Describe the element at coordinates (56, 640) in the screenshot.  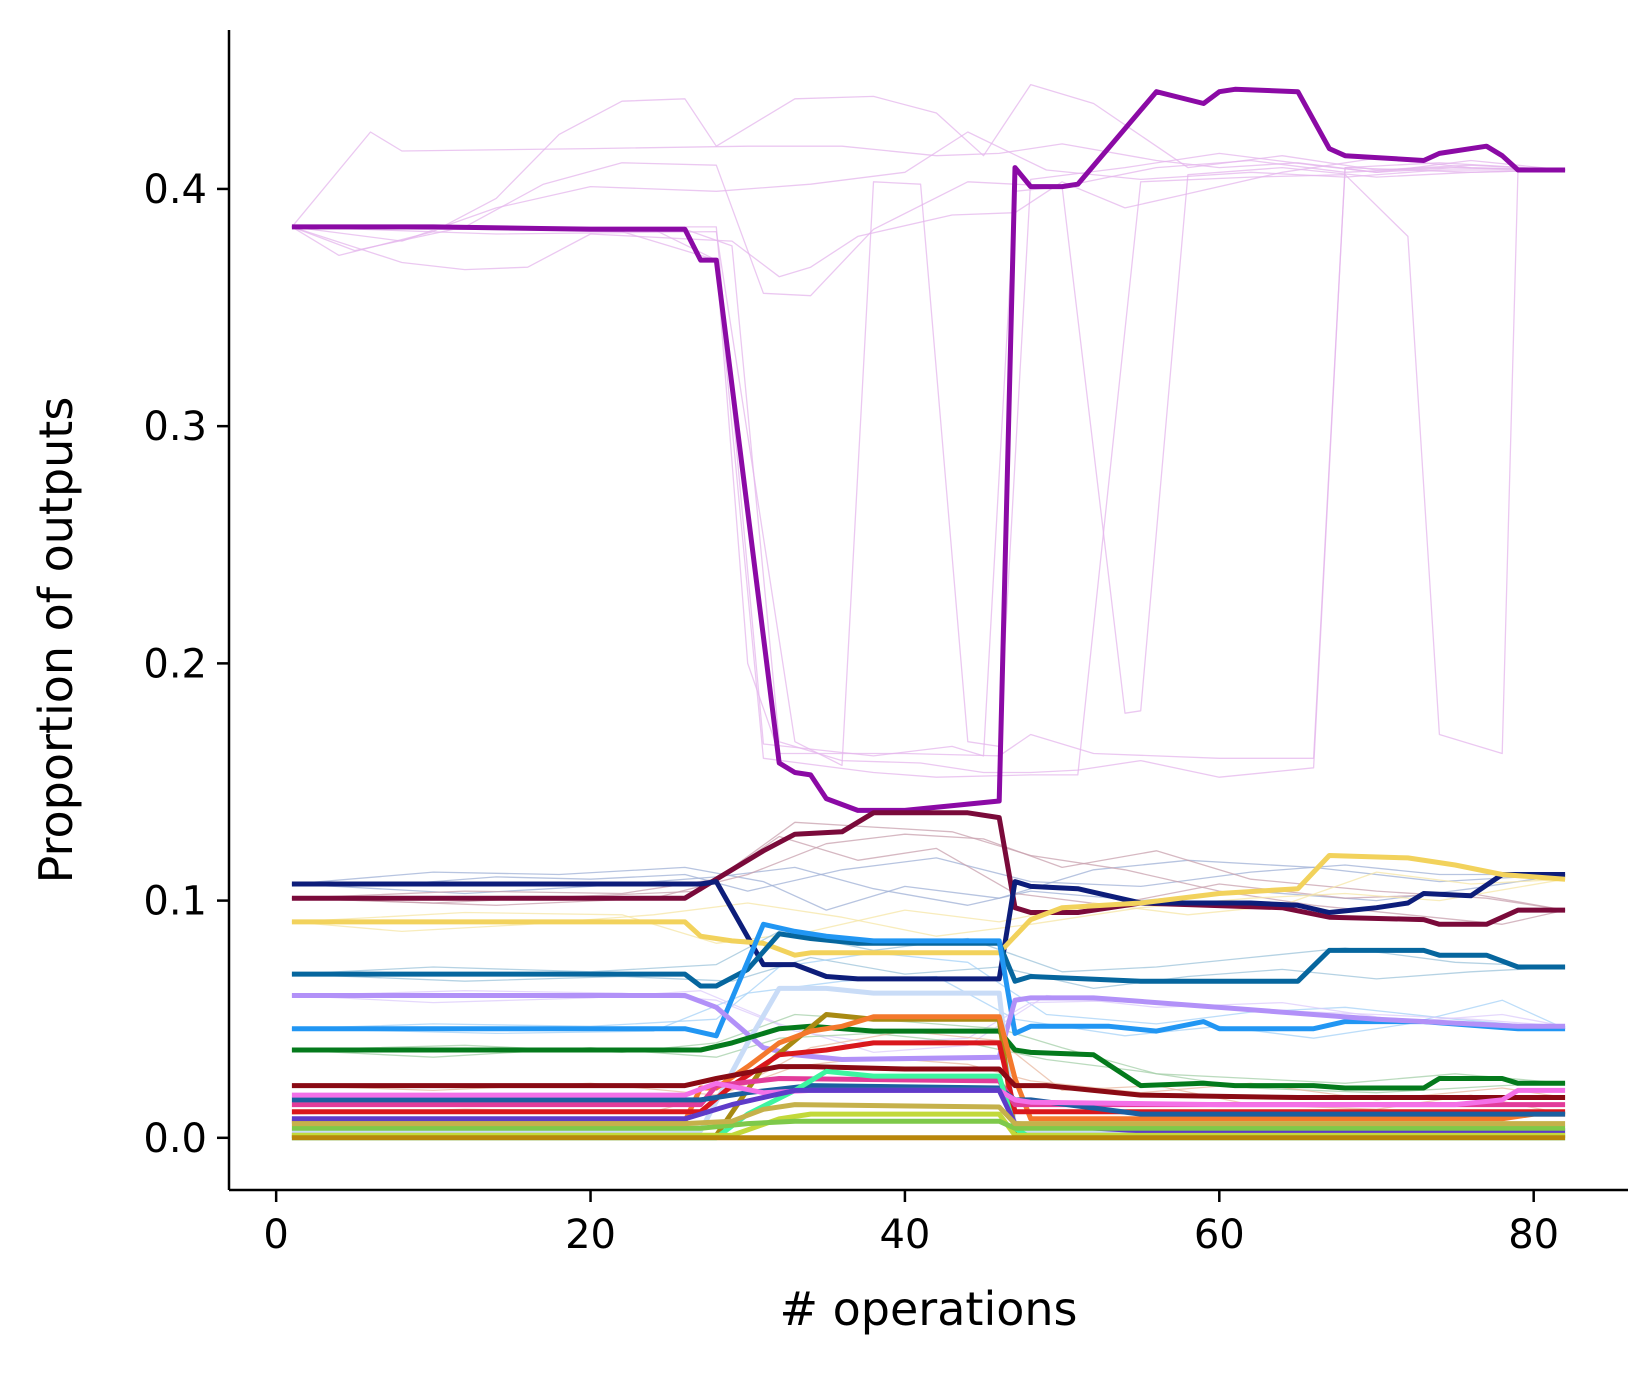
I see `y-axis-label: Proportion of outputs` at that location.